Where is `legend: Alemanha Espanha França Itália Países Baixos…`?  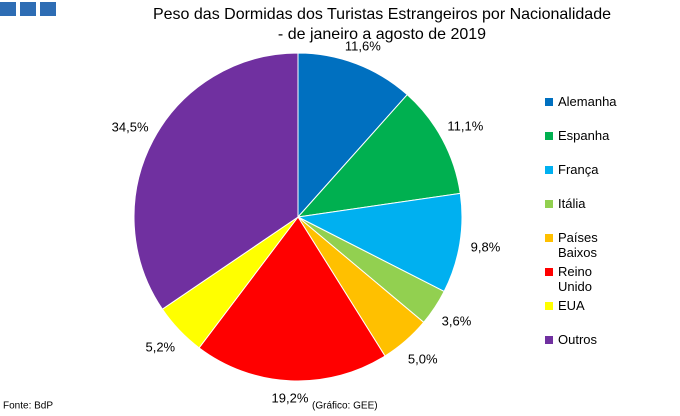
legend: Alemanha Espanha França Itália Países Baixos… is located at coordinates (585, 230).